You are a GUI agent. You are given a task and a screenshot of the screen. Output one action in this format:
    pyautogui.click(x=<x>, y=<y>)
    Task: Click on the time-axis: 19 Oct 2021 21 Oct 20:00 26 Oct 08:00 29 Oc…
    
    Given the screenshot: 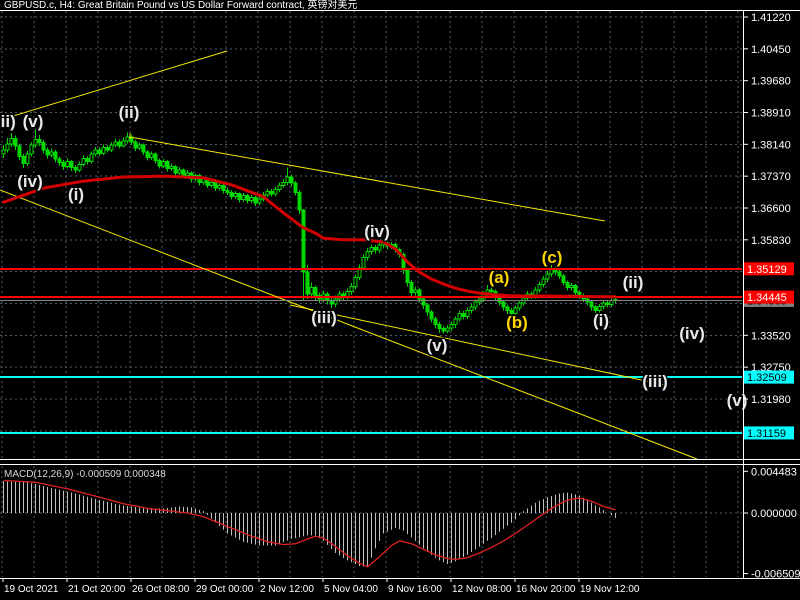 What is the action you would take?
    pyautogui.click(x=321, y=586)
    